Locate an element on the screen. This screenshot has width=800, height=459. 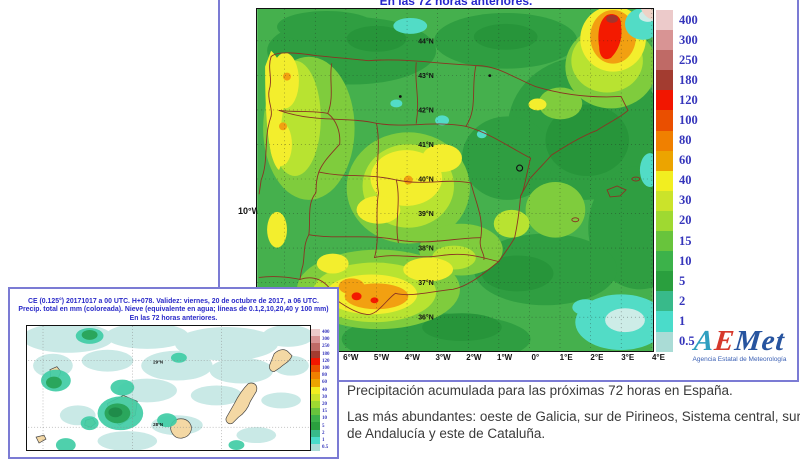
inset-scale-segment: 80 is located at coordinates (320, 376).